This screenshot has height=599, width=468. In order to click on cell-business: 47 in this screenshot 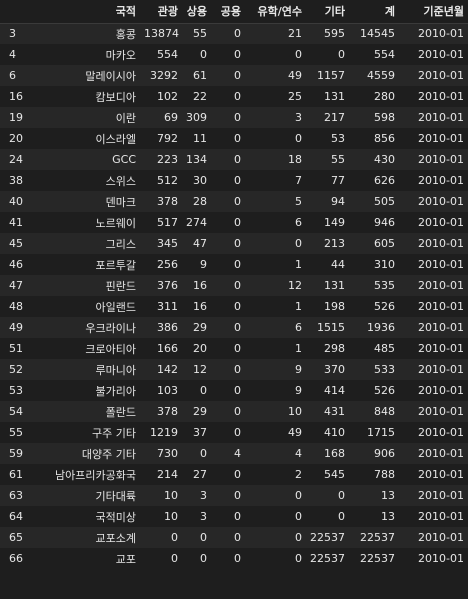, I will do `click(200, 243)`.